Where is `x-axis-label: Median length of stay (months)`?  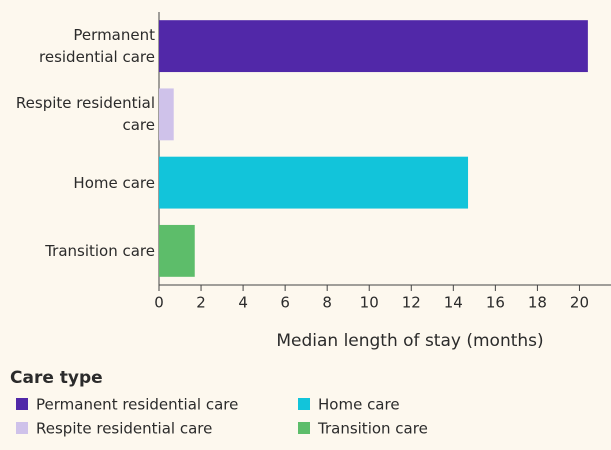 x-axis-label: Median length of stay (months) is located at coordinates (409, 341).